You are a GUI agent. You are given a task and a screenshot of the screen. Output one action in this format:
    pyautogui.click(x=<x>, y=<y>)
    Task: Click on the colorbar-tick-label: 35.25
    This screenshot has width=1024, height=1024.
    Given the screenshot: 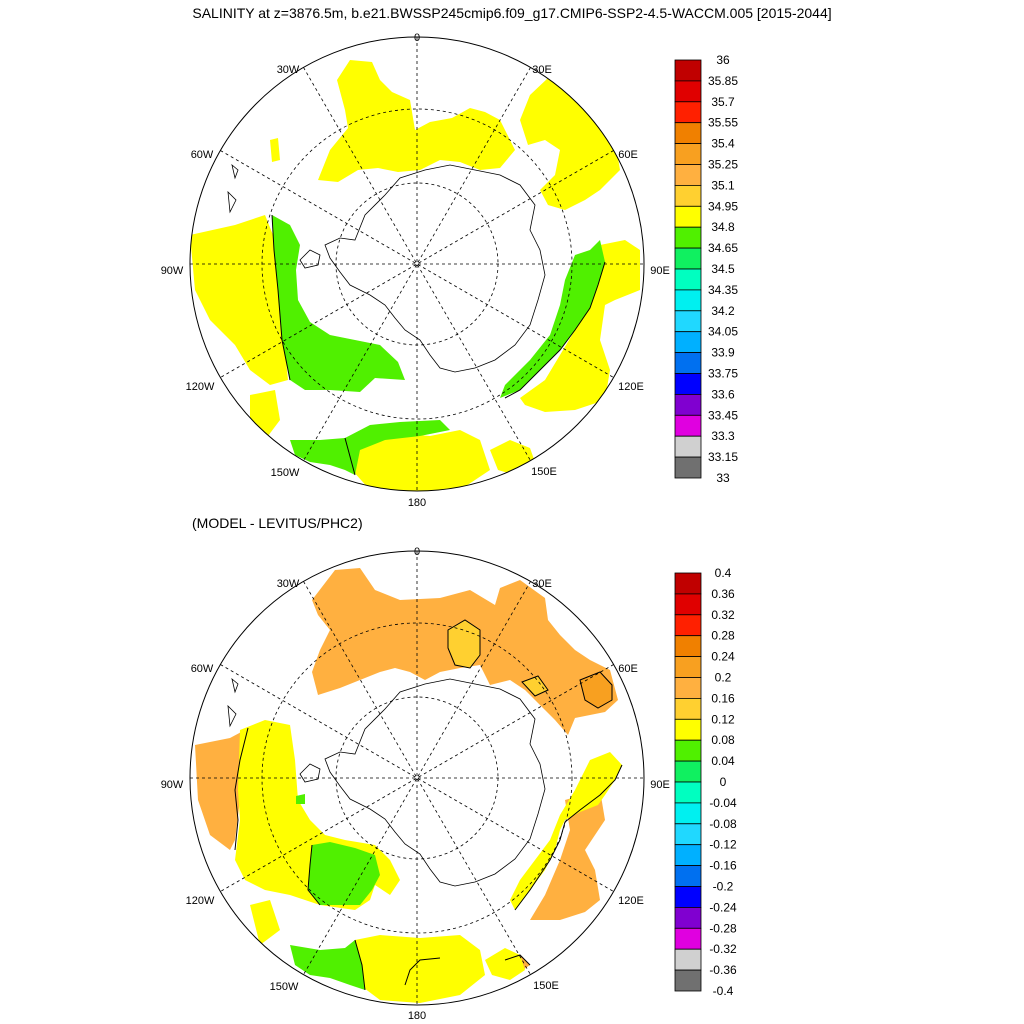 What is the action you would take?
    pyautogui.click(x=723, y=165)
    